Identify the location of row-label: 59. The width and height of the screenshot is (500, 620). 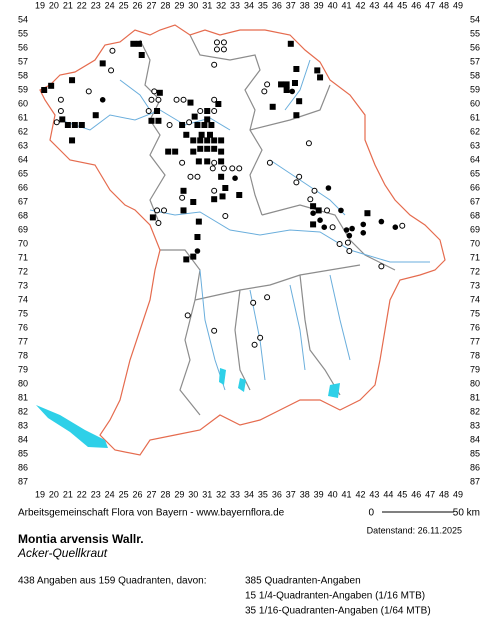
(23, 89).